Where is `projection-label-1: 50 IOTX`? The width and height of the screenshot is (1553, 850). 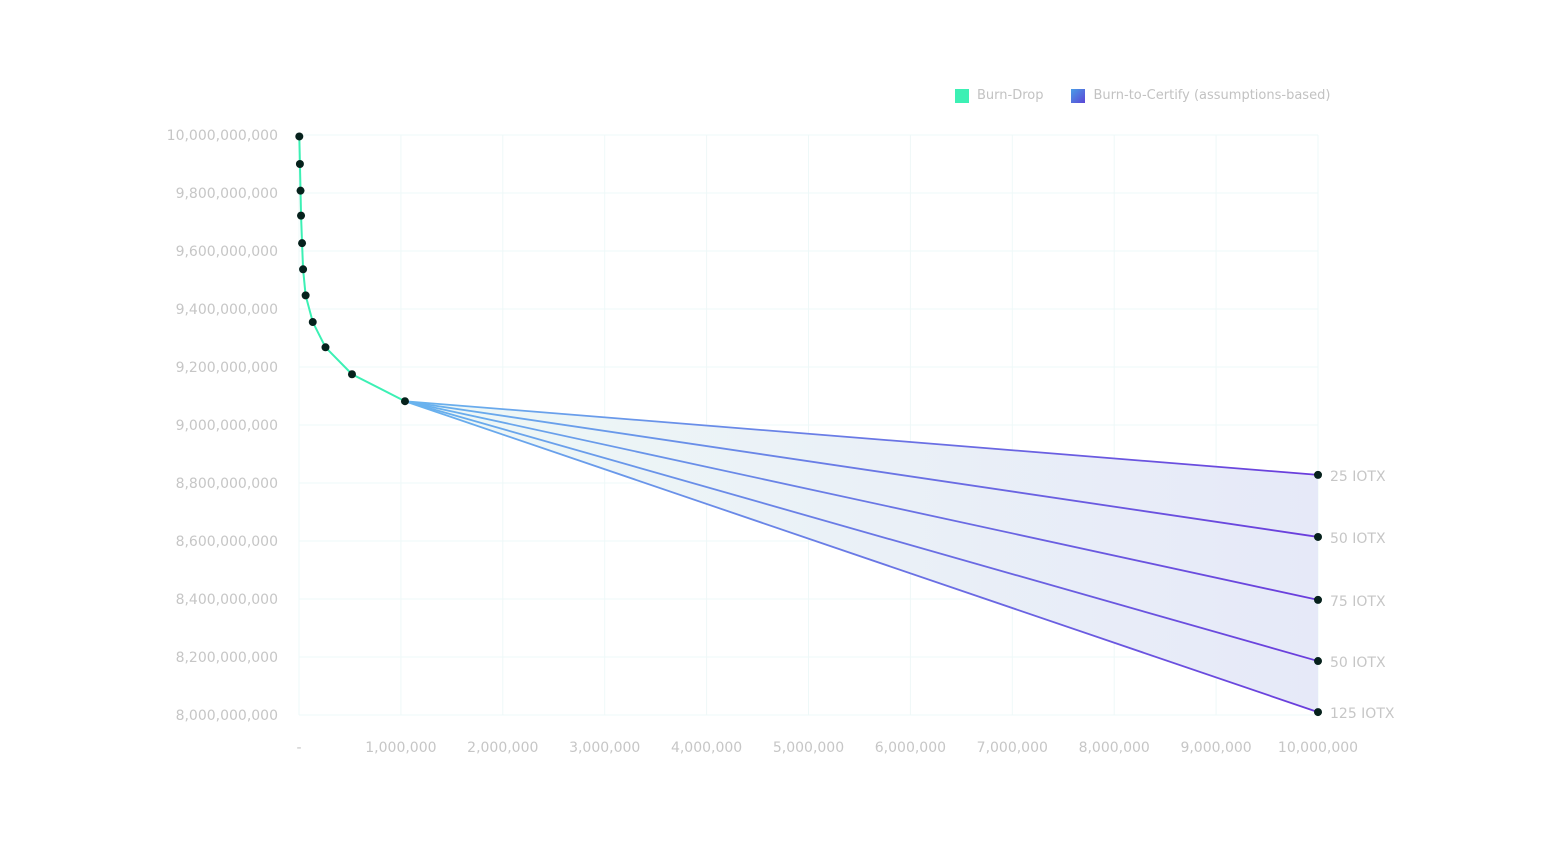 projection-label-1: 50 IOTX is located at coordinates (1358, 539).